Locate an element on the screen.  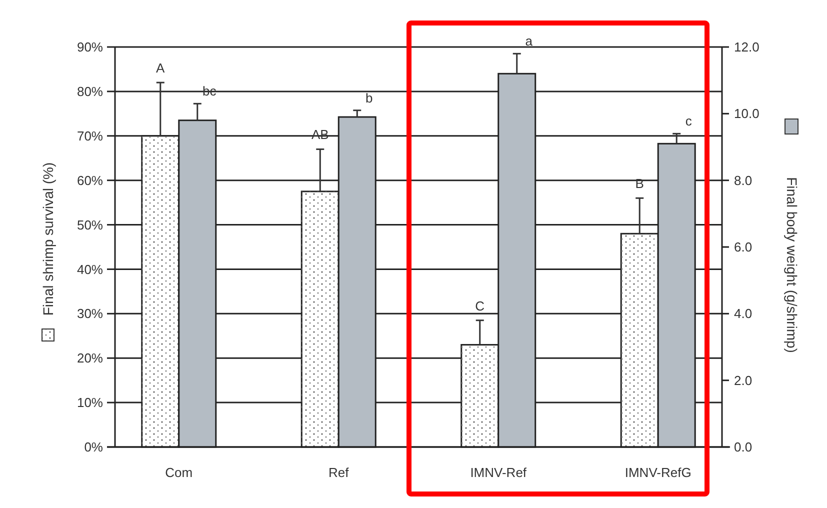
x-tick-label: Com is located at coordinates (179, 472).